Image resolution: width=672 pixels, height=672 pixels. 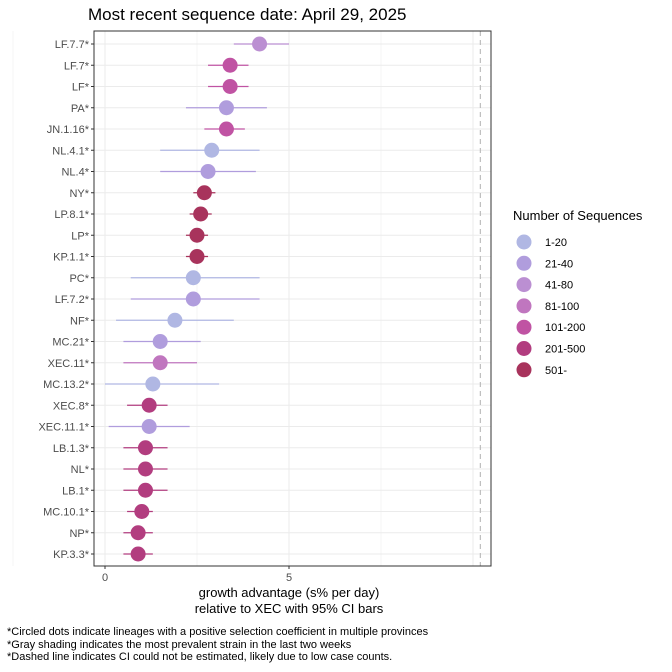 What do you see at coordinates (76, 491) in the screenshot?
I see `y-tick-label: LB.1*` at bounding box center [76, 491].